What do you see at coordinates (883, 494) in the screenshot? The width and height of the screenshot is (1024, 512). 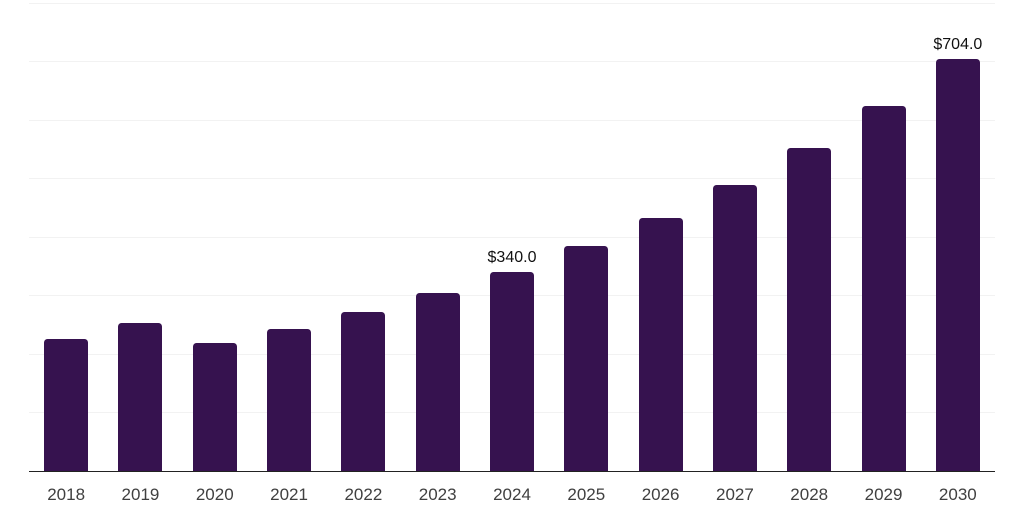 I see `x-tick-label-2029: 2029` at bounding box center [883, 494].